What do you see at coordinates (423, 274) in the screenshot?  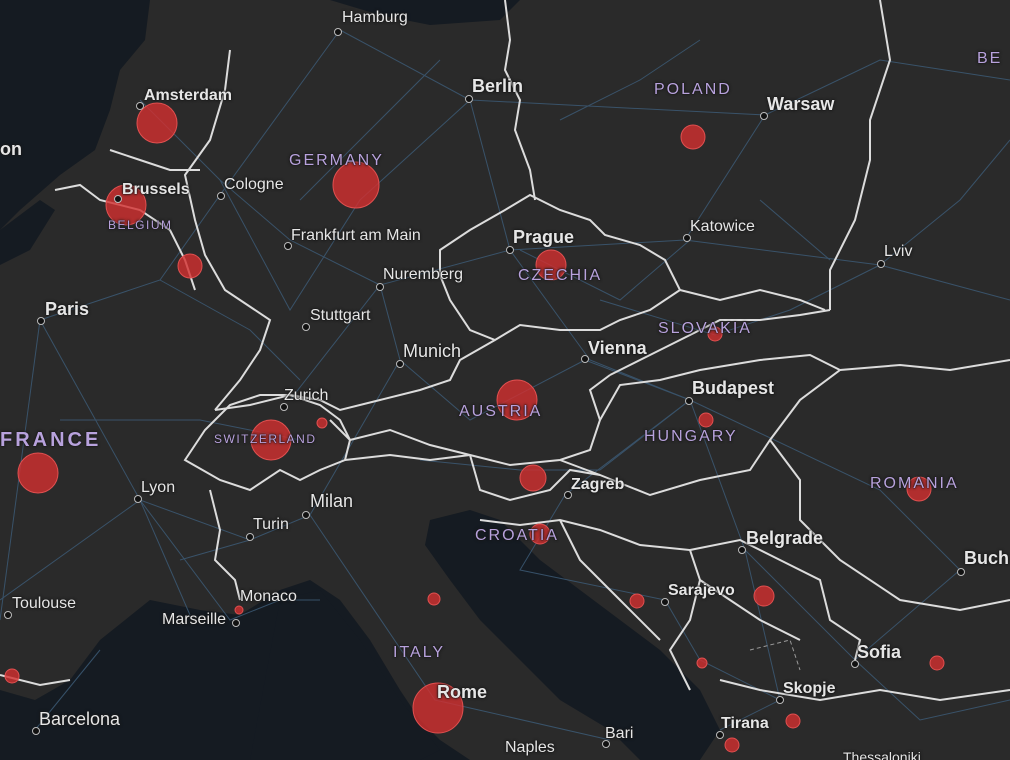 I see `city-label-nuremberg: Nuremberg` at bounding box center [423, 274].